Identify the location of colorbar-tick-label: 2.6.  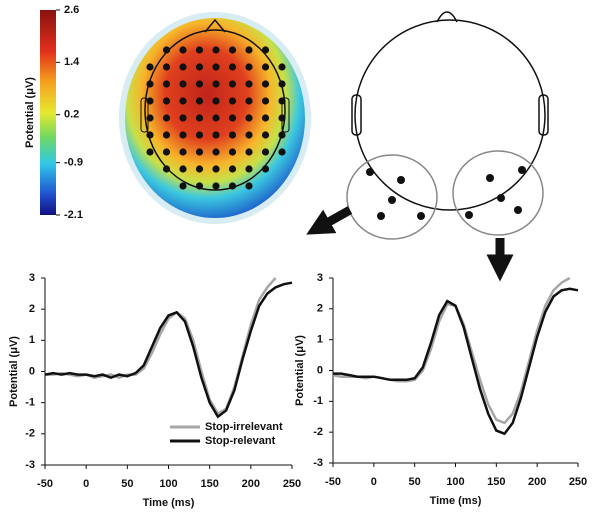
(71, 10).